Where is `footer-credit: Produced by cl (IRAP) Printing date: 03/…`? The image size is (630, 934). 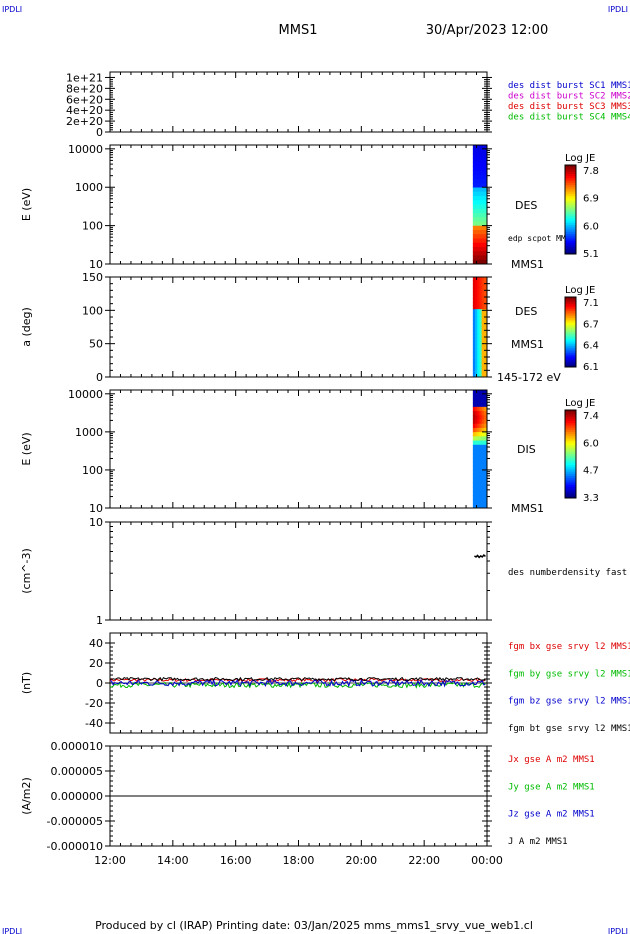
footer-credit: Produced by cl (IRAP) Printing date: 03/… is located at coordinates (314, 925).